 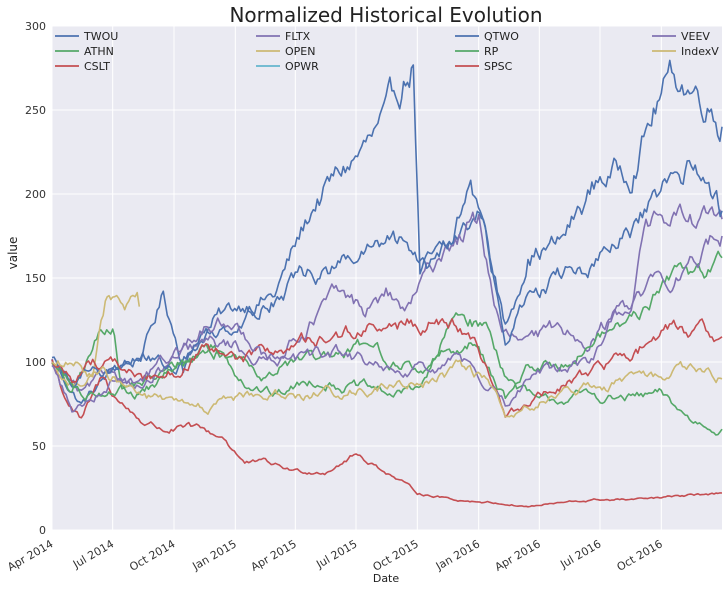 What do you see at coordinates (96, 339) in the screenshot?
I see `series-line-open` at bounding box center [96, 339].